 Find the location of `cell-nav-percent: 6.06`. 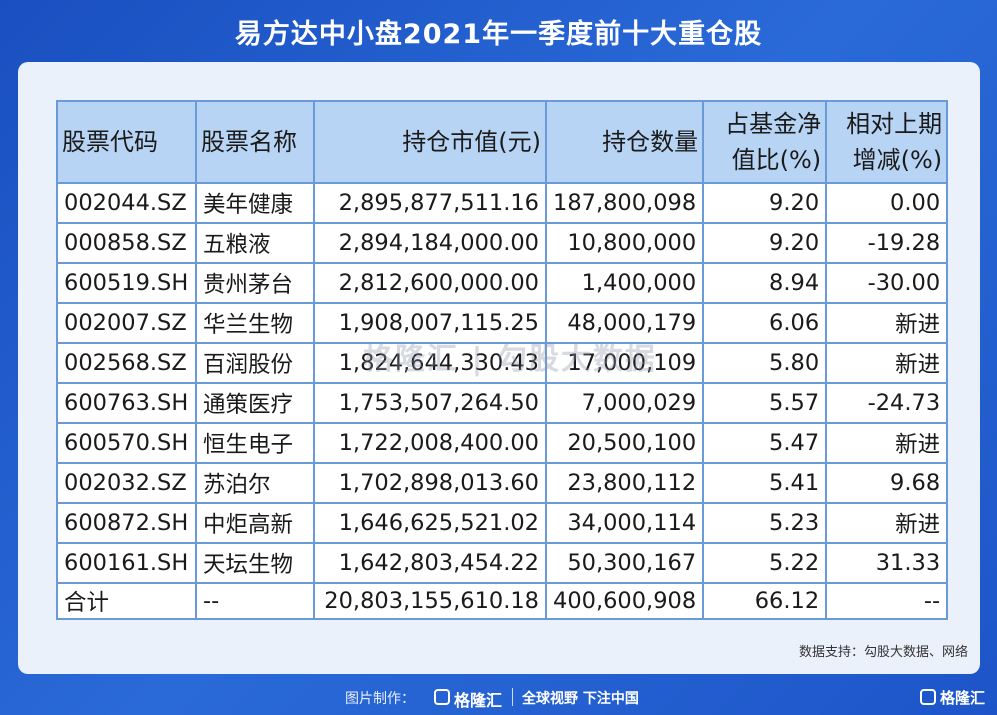

cell-nav-percent: 6.06 is located at coordinates (765, 323).